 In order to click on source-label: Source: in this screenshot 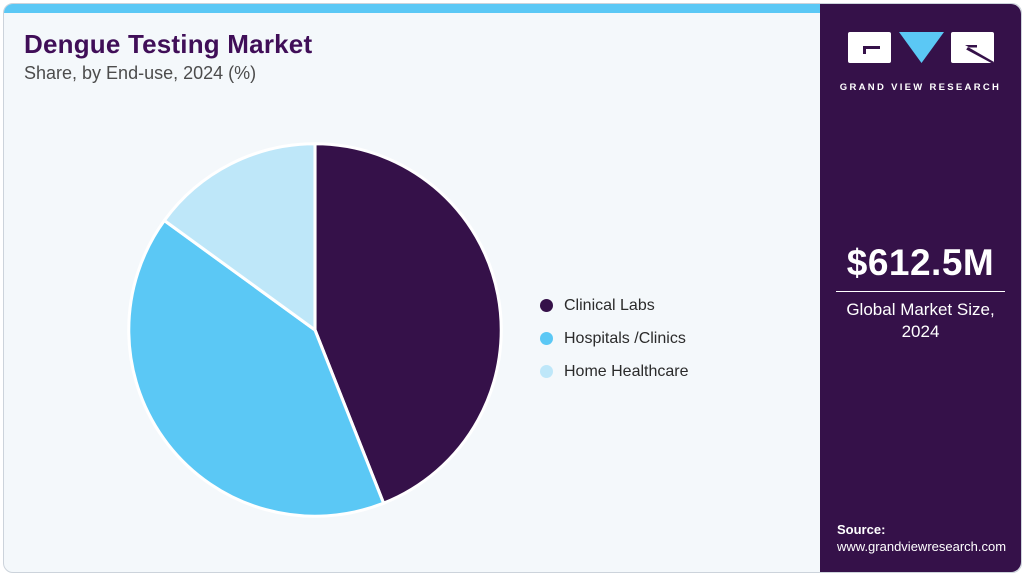, I will do `click(861, 529)`.